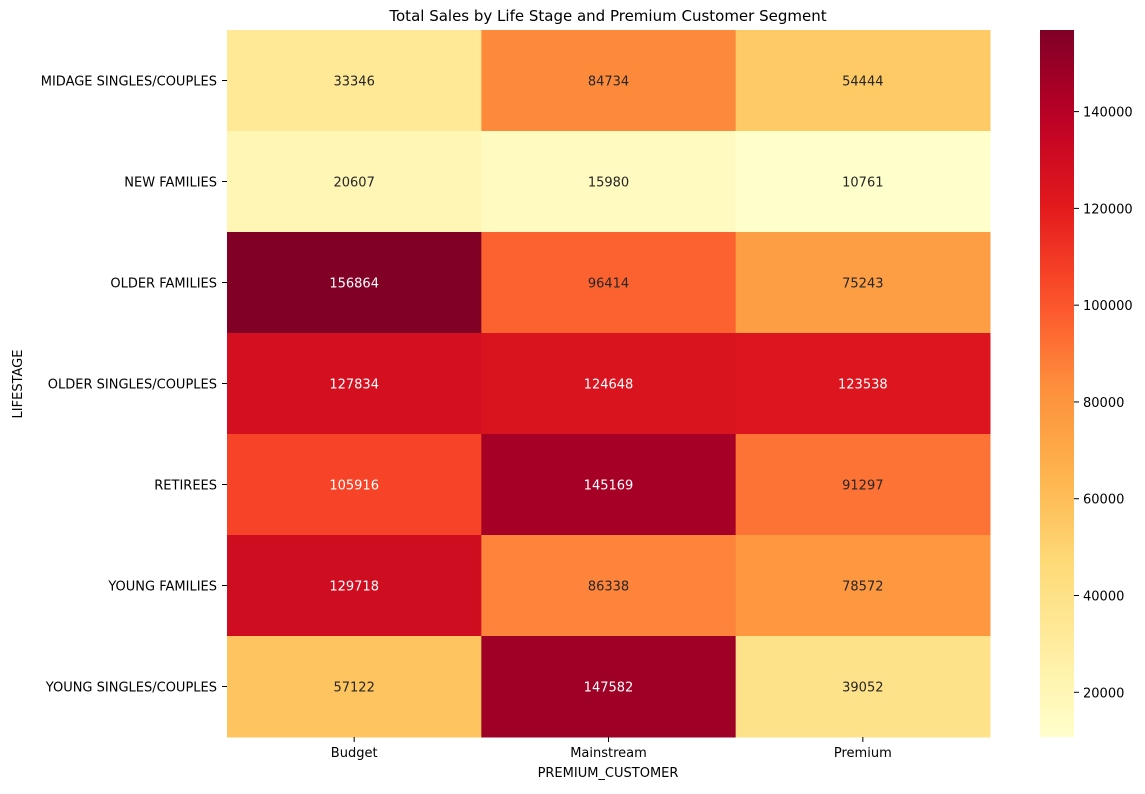 This screenshot has height=794, width=1145. What do you see at coordinates (162, 587) in the screenshot?
I see `y-tick-label: YOUNG FAMILIES` at bounding box center [162, 587].